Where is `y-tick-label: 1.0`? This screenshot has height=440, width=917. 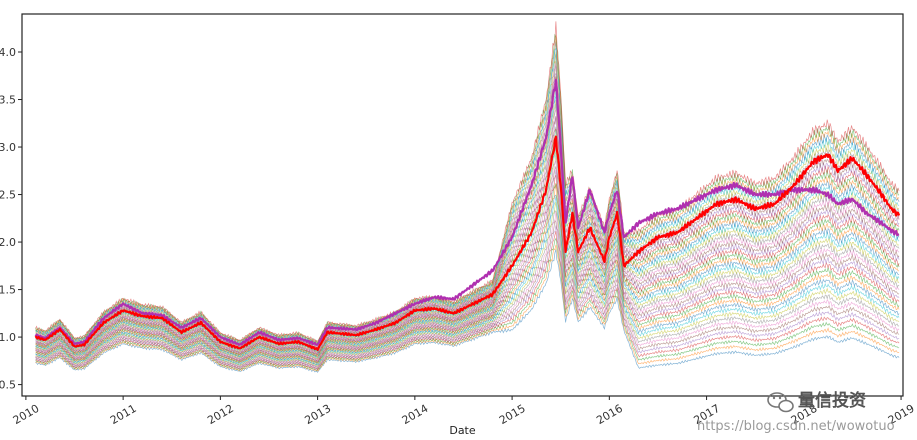
y-tick-label: 1.0 is located at coordinates (8, 337).